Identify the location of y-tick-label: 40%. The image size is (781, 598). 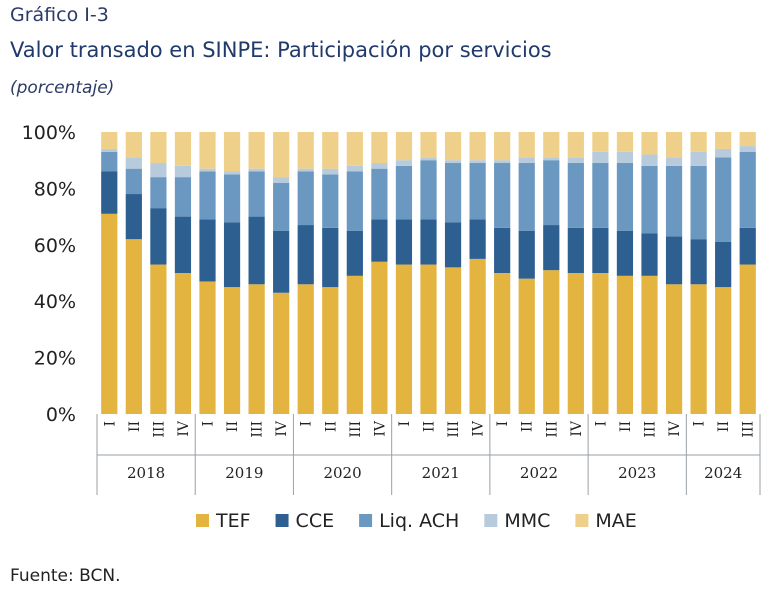
(55, 302).